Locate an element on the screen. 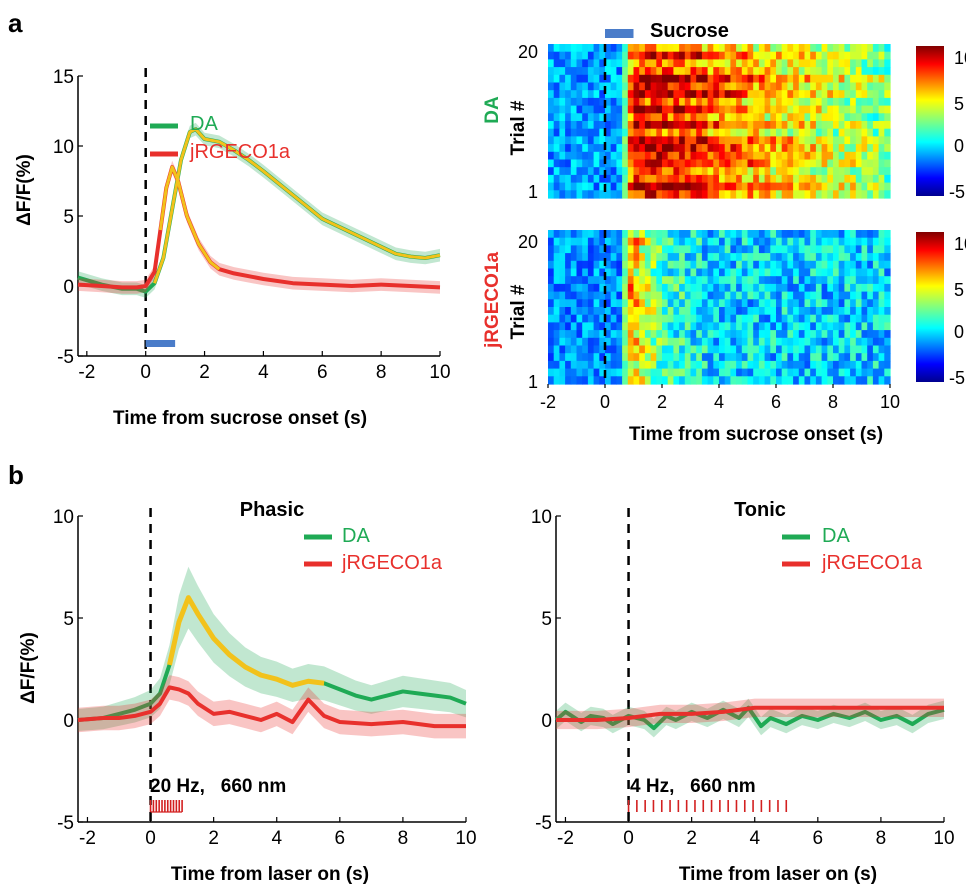  x-tick-label: 8 is located at coordinates (403, 838).